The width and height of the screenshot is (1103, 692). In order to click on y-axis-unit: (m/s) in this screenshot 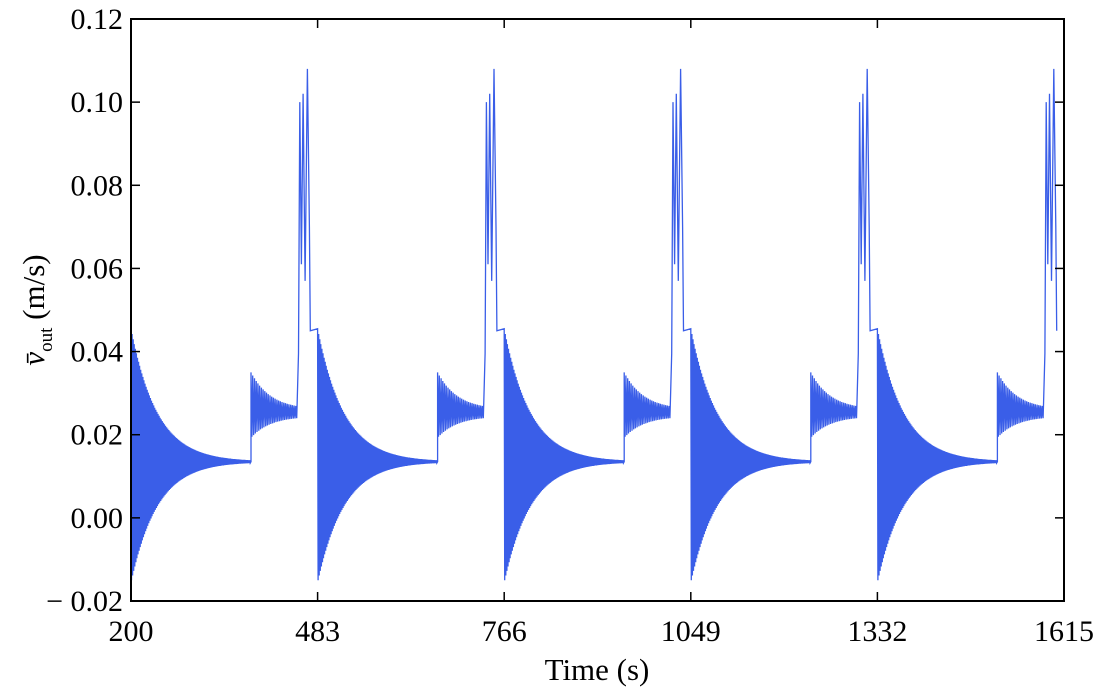, I will do `click(33, 290)`.